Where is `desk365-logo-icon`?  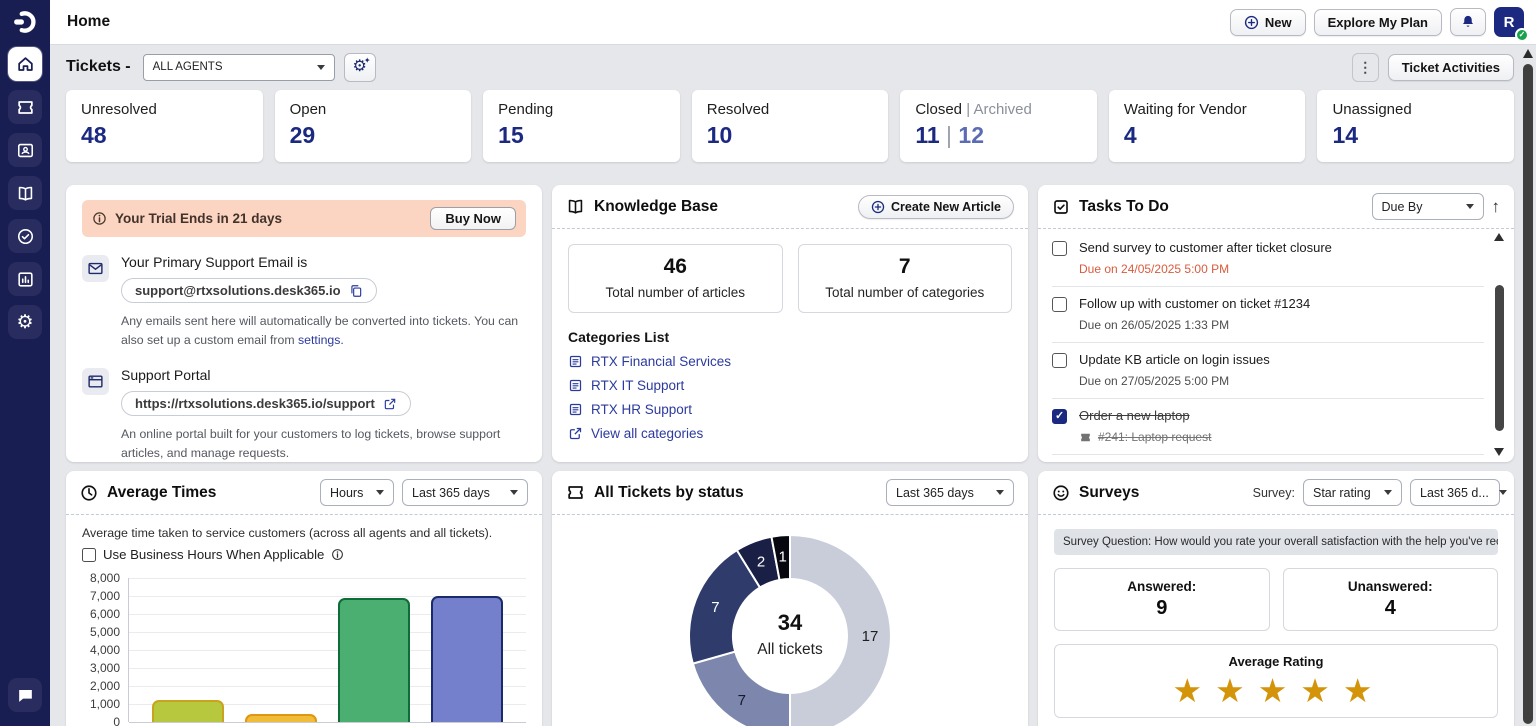 desk365-logo-icon is located at coordinates (25, 22).